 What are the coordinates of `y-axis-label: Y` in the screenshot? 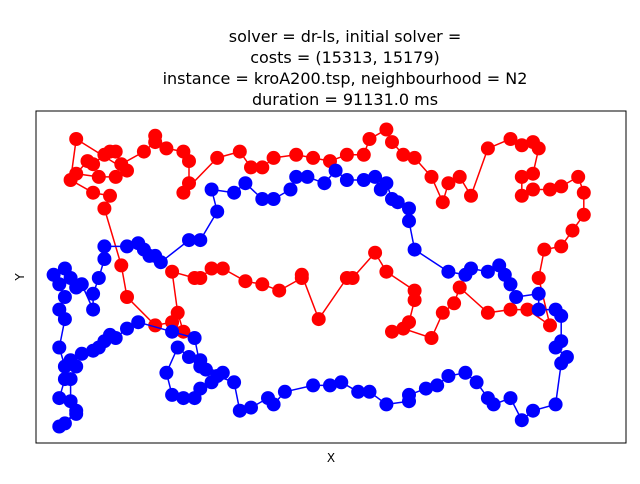 It's located at (20, 277).